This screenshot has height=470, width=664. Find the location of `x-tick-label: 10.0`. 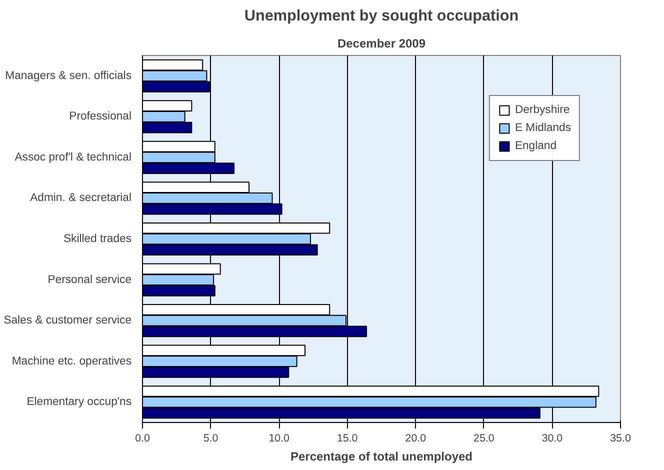

x-tick-label: 10.0 is located at coordinates (279, 438).